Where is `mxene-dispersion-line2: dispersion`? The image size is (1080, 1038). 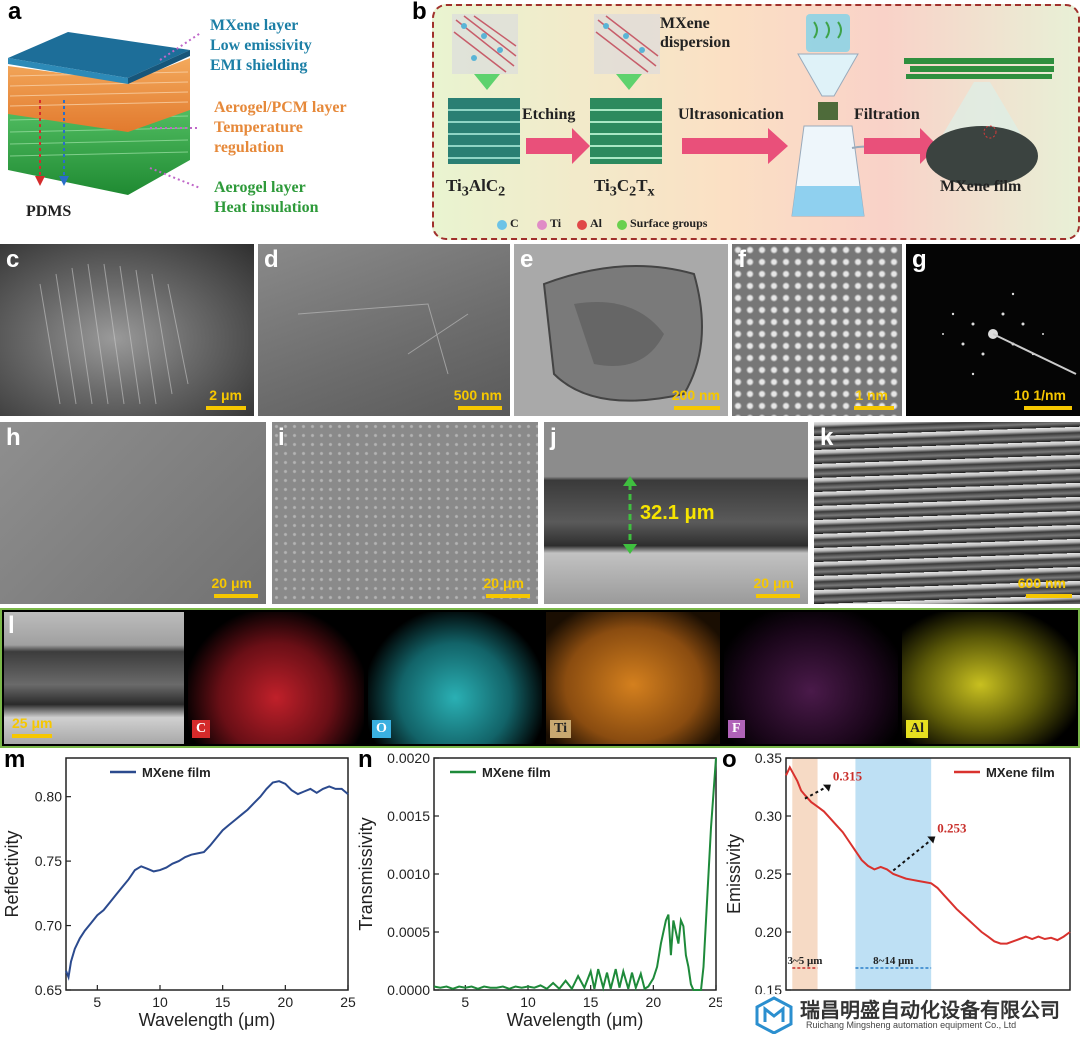
mxene-dispersion-line2: dispersion is located at coordinates (695, 42).